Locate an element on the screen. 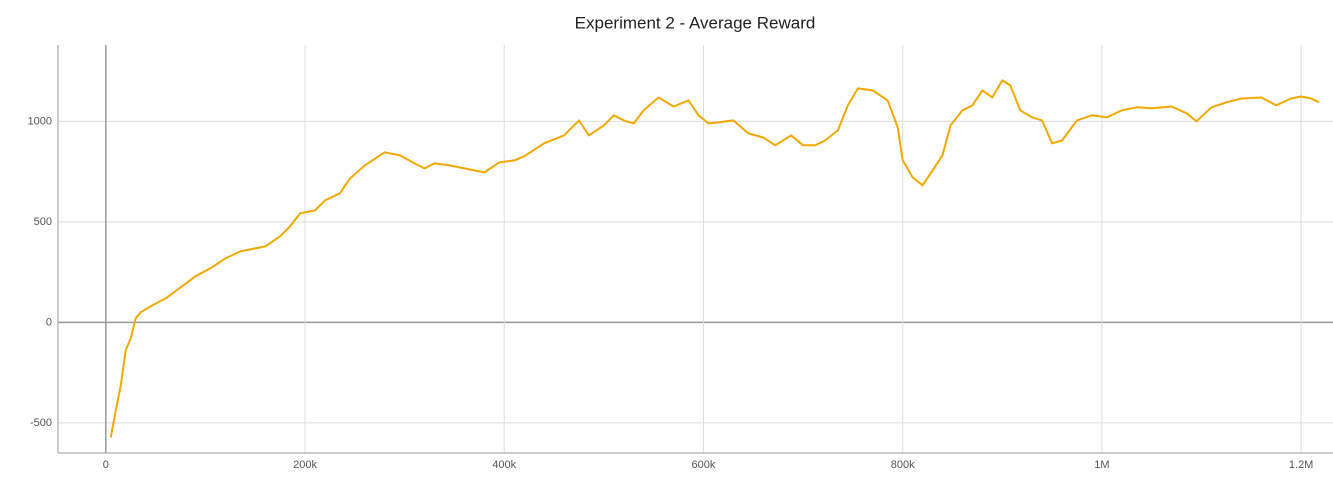  y-tick-label: 500 is located at coordinates (43, 222).